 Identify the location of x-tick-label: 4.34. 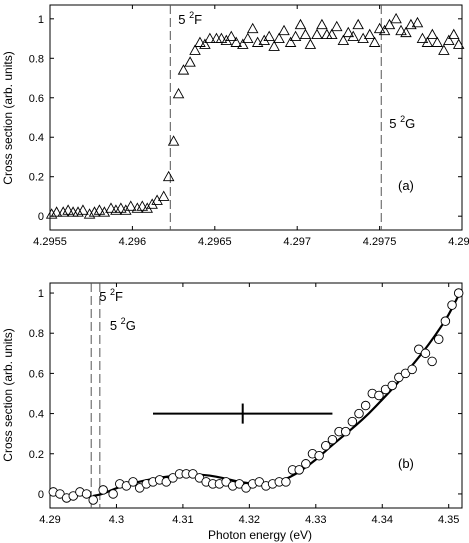
(382, 520).